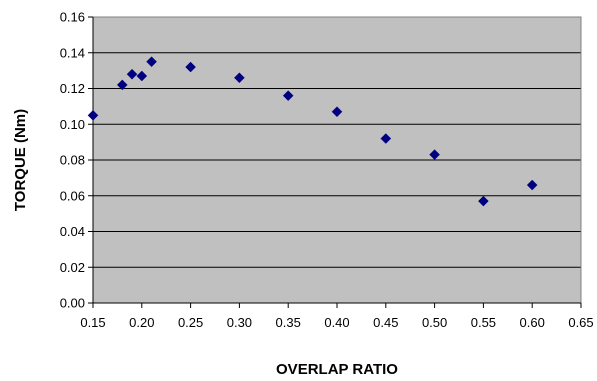  Describe the element at coordinates (580, 322) in the screenshot. I see `x-tick-label: 0.65` at that location.